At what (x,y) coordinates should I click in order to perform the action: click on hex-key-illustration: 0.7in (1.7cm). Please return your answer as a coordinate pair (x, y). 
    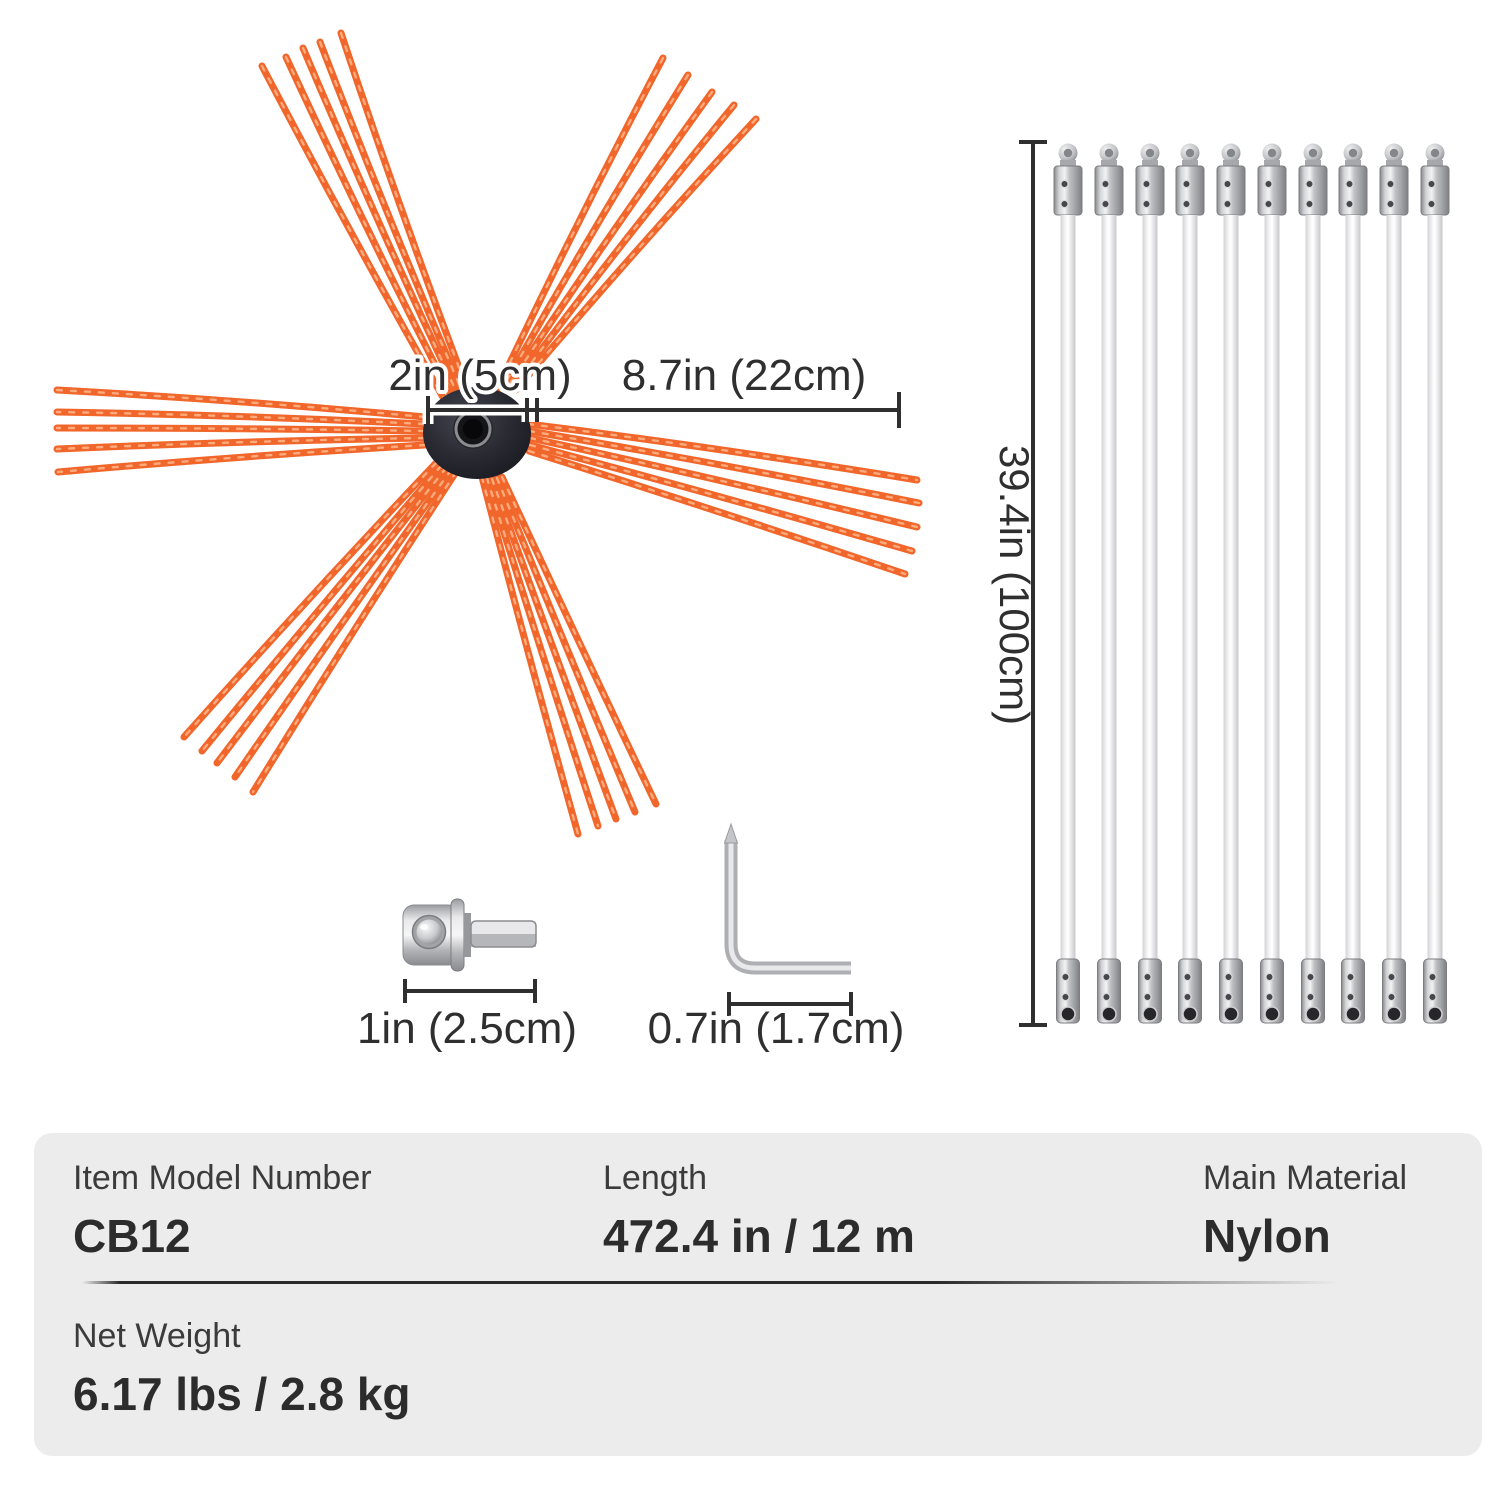
    Looking at the image, I should click on (776, 939).